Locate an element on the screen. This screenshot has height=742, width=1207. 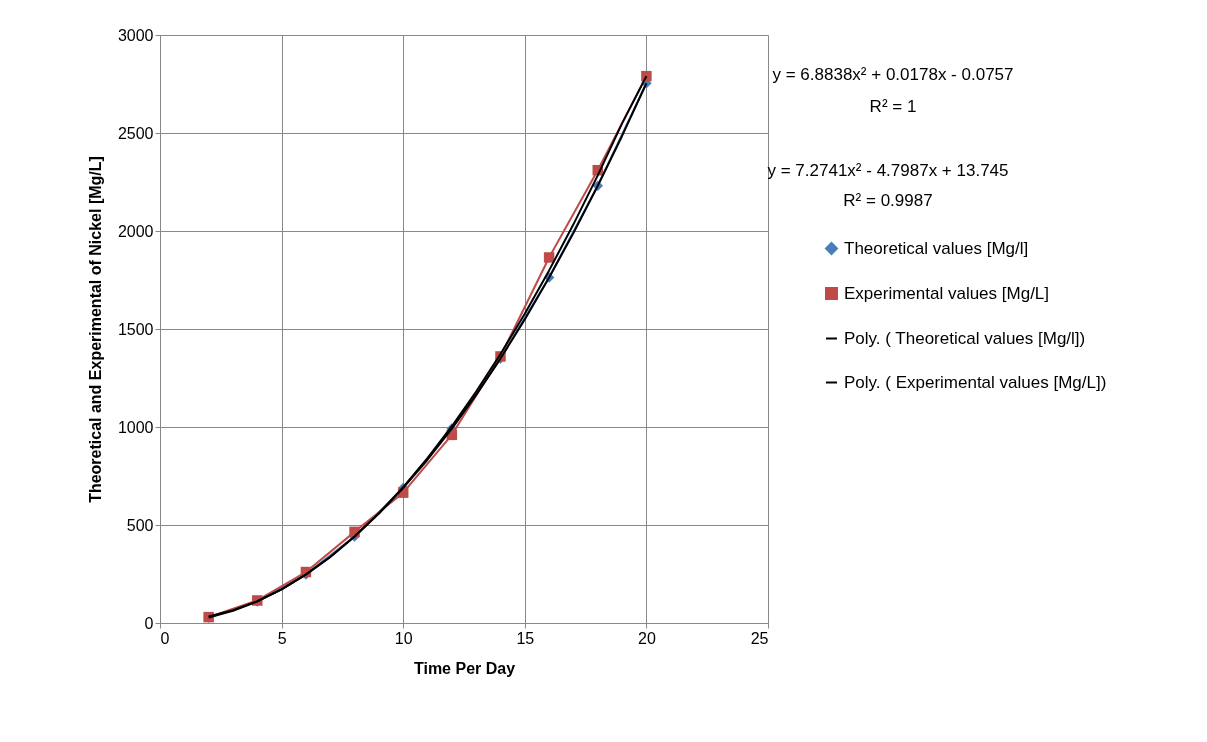
annotation: y = 7.2741x² - 4.7987x + 13.745 is located at coordinates (888, 170).